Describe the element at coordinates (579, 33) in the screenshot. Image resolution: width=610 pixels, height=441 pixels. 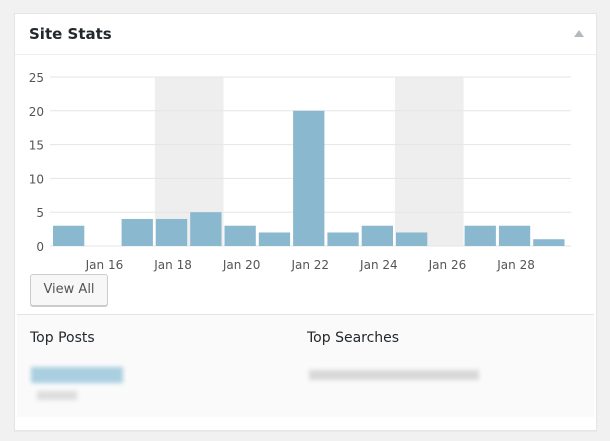
I see `collapse-triangle-icon` at that location.